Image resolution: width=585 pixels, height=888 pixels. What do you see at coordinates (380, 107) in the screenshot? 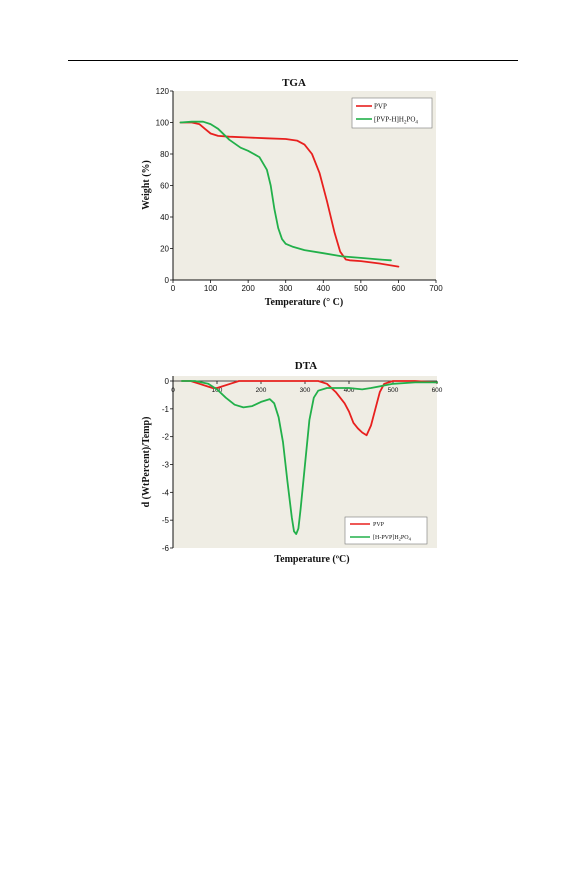
I see `tga-legend-label-pvp: PVP` at bounding box center [380, 107].